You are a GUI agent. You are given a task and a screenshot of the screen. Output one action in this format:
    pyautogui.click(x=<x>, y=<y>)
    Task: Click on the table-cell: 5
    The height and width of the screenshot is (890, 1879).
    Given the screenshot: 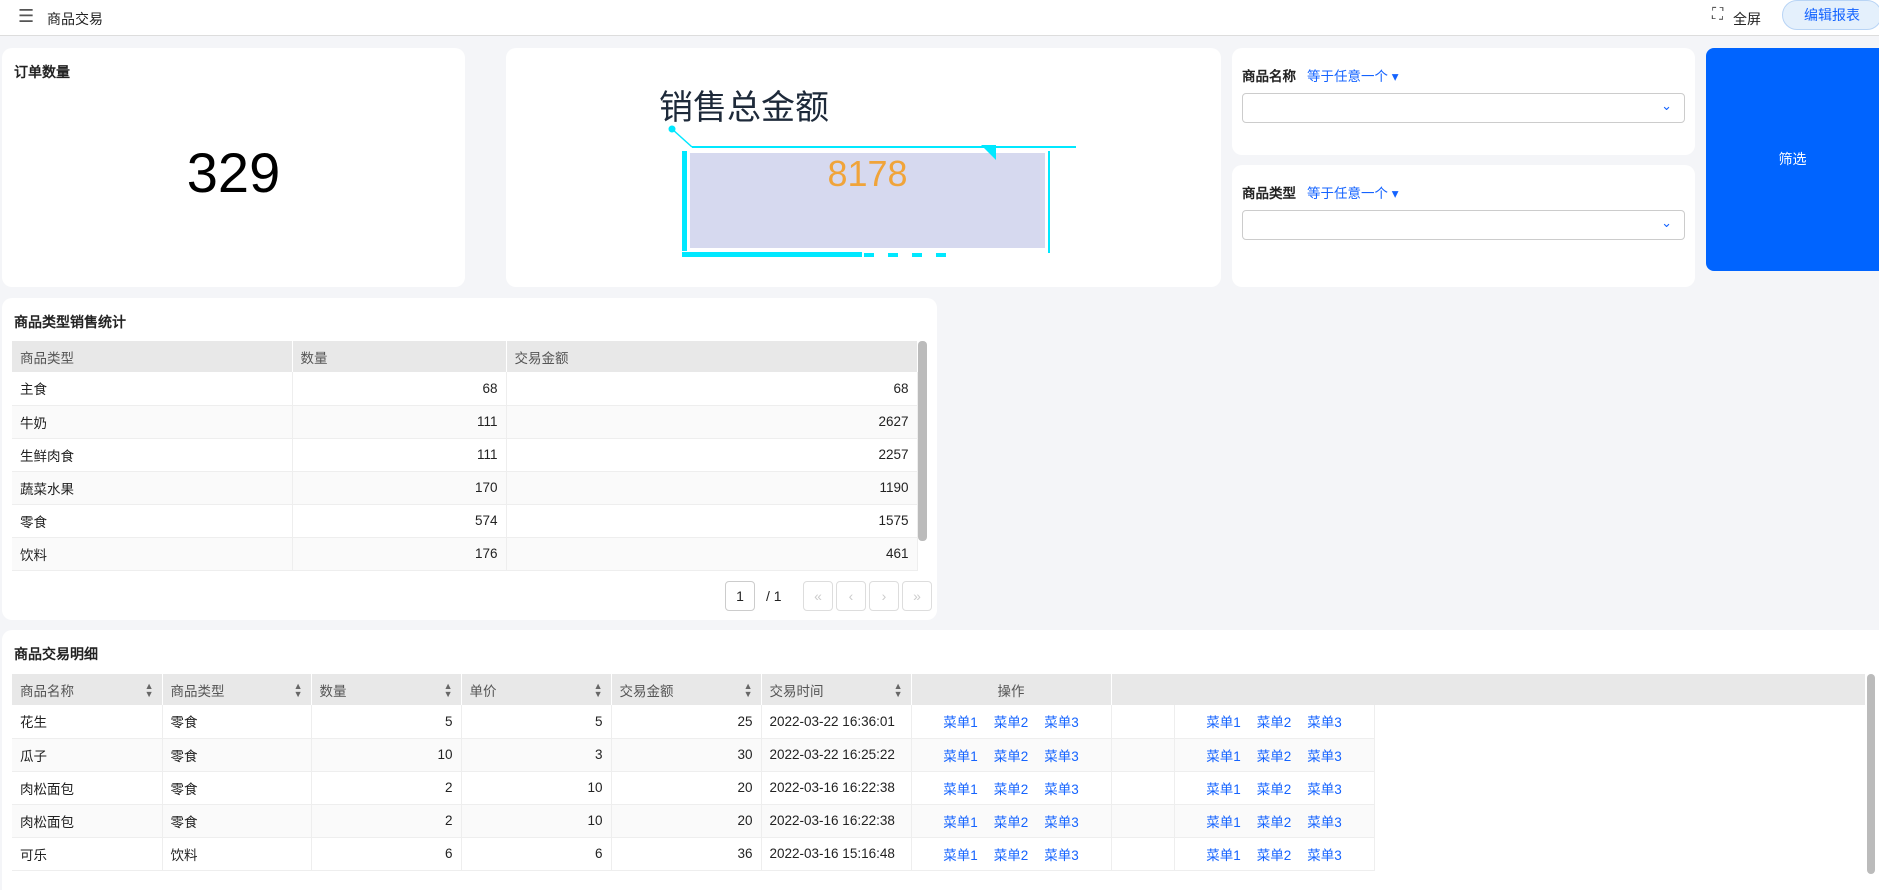 What is the action you would take?
    pyautogui.click(x=536, y=722)
    